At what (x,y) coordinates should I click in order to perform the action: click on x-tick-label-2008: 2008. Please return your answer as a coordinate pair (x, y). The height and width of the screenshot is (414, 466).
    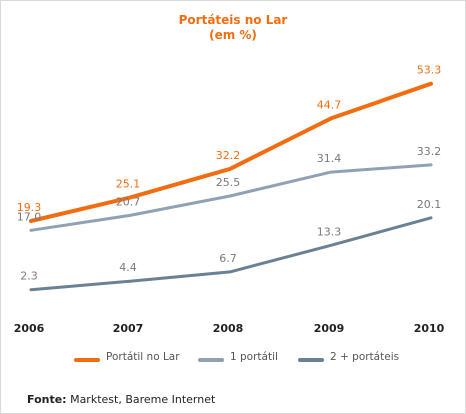
    Looking at the image, I should click on (228, 328).